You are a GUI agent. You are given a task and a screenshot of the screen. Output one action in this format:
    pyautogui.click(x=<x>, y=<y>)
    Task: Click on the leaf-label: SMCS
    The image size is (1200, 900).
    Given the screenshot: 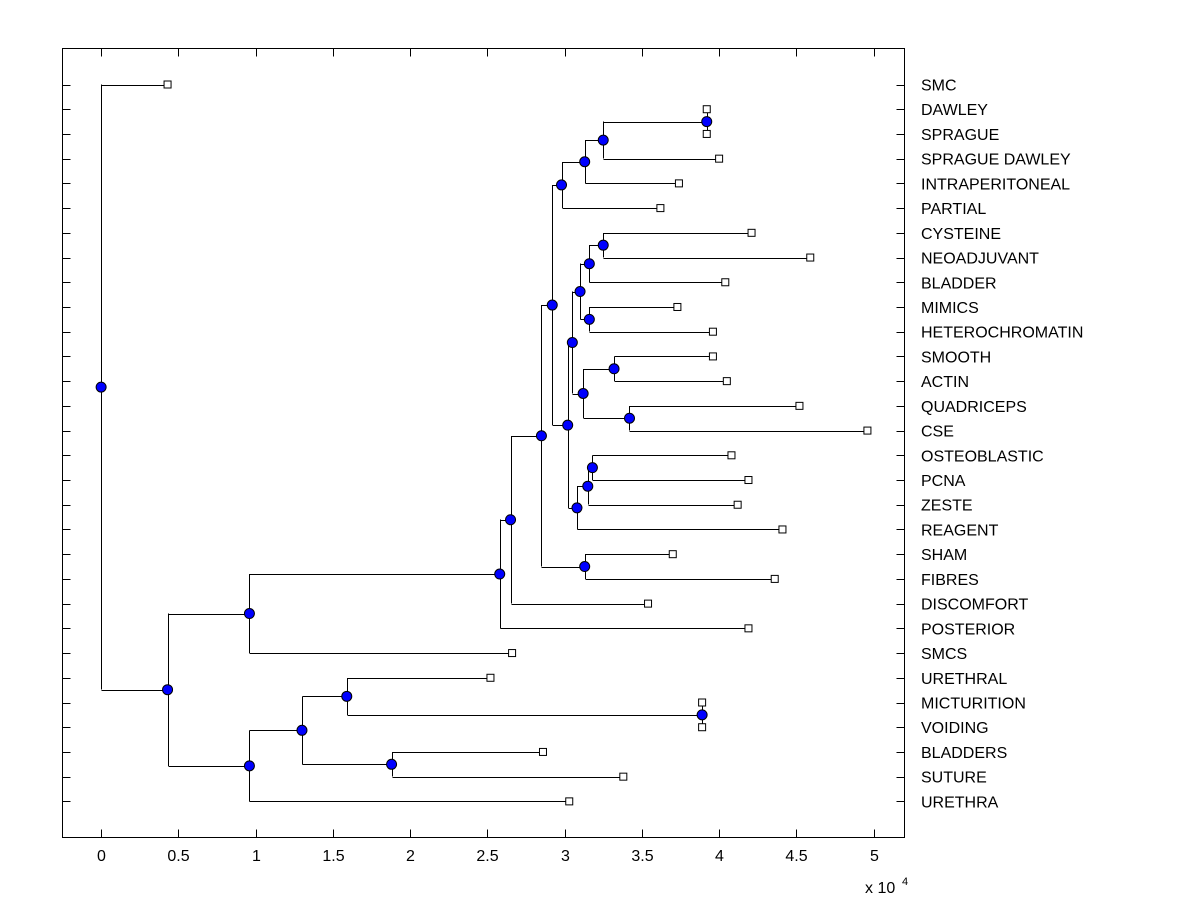 What is the action you would take?
    pyautogui.click(x=944, y=654)
    